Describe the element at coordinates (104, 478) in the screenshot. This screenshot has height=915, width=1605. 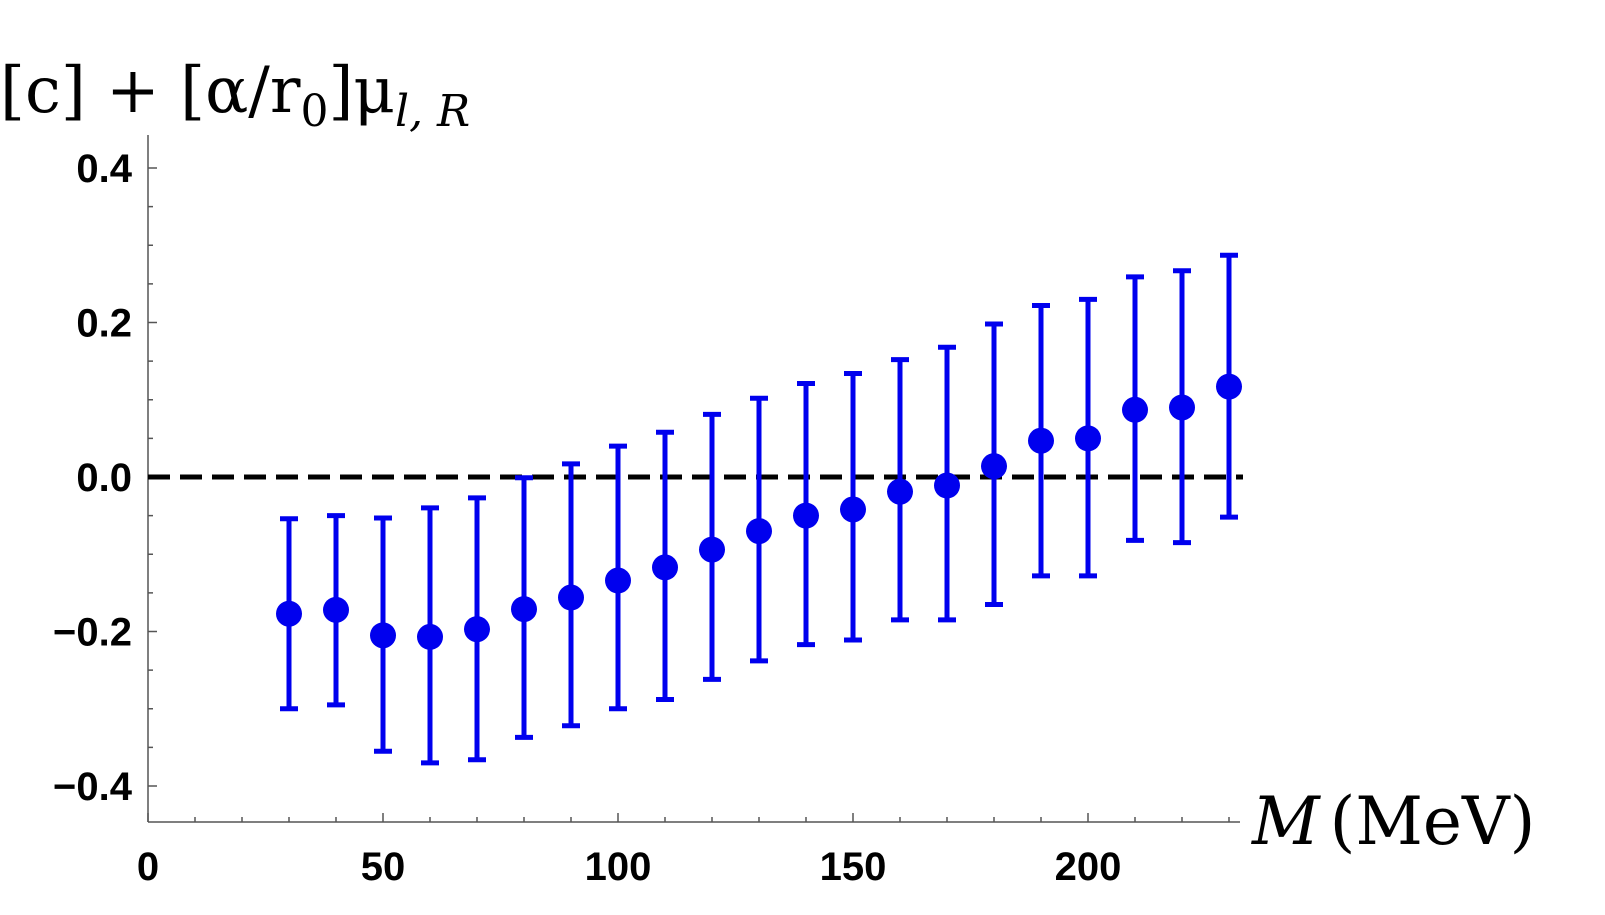
I see `y-tick-label: 0.0` at that location.